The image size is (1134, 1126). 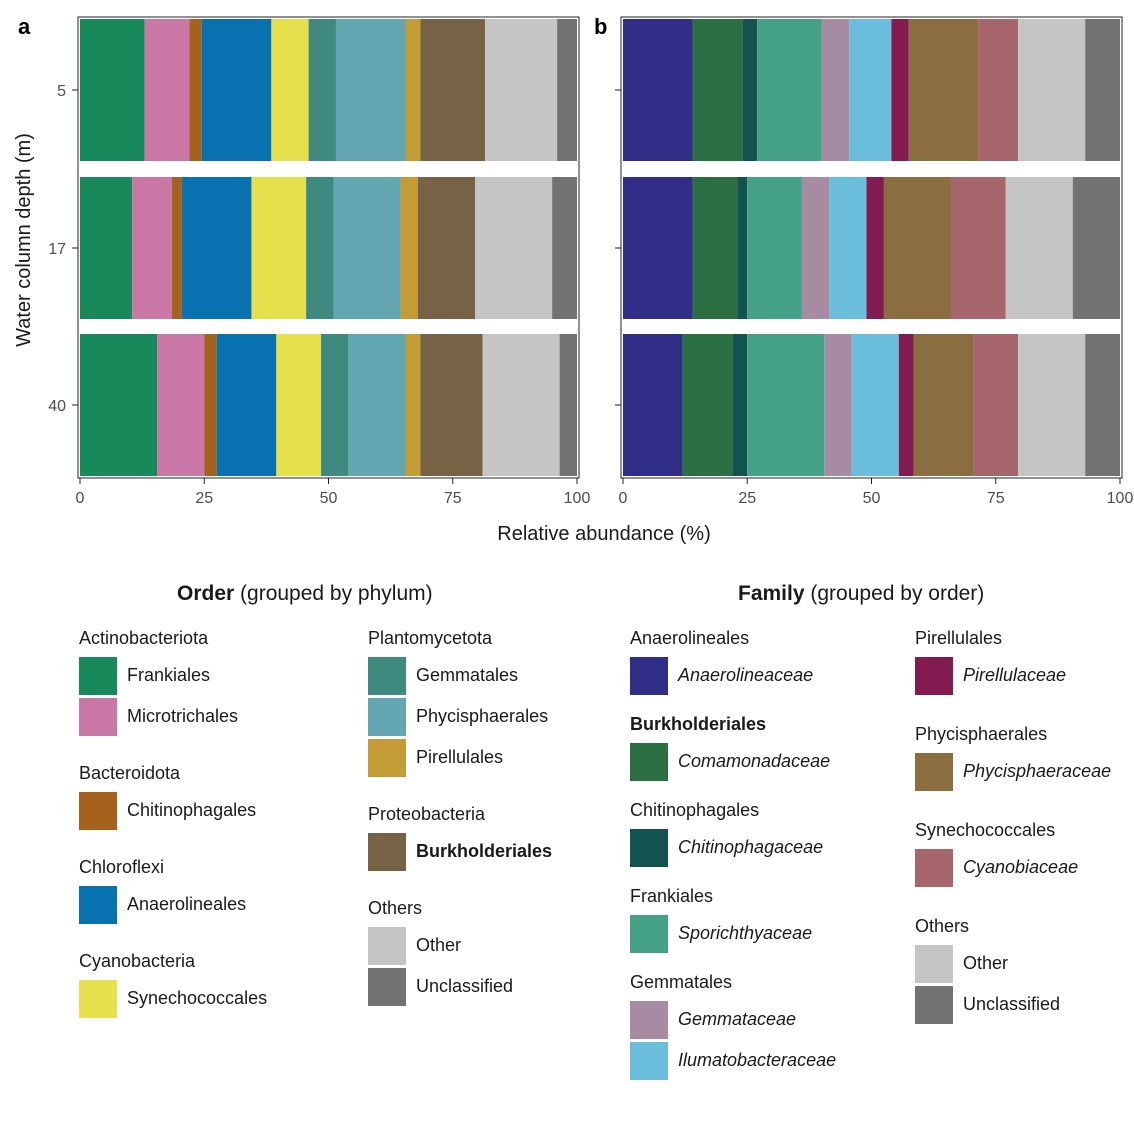 What do you see at coordinates (715, 248) in the screenshot?
I see `bar-segment-comamonadaceae` at bounding box center [715, 248].